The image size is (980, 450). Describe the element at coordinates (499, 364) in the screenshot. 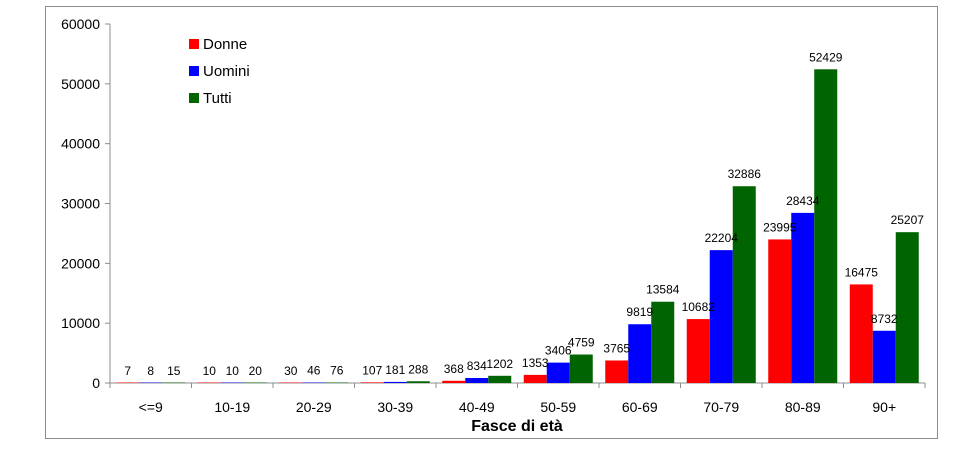

I see `data-label: 1202` at that location.